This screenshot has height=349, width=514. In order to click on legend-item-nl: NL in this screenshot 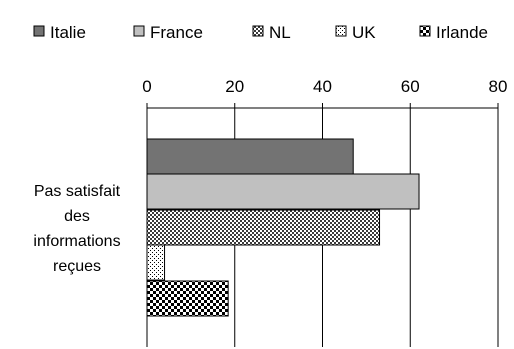, I will do `click(271, 32)`.